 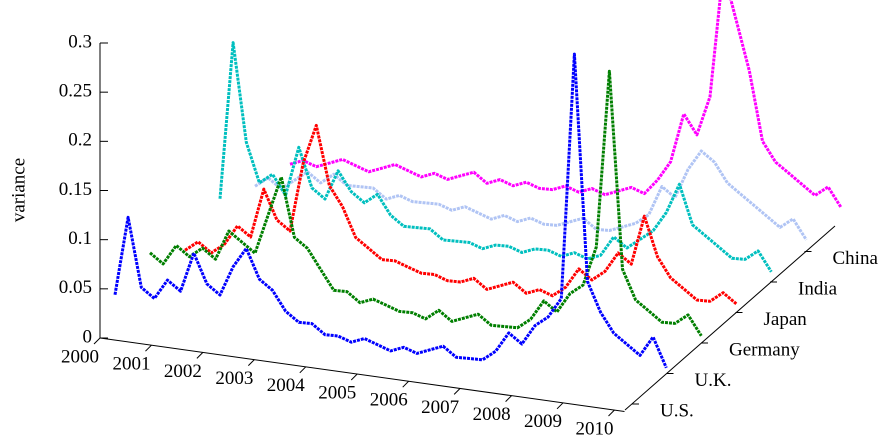 What do you see at coordinates (183, 371) in the screenshot?
I see `x-tick-label: 2002` at bounding box center [183, 371].